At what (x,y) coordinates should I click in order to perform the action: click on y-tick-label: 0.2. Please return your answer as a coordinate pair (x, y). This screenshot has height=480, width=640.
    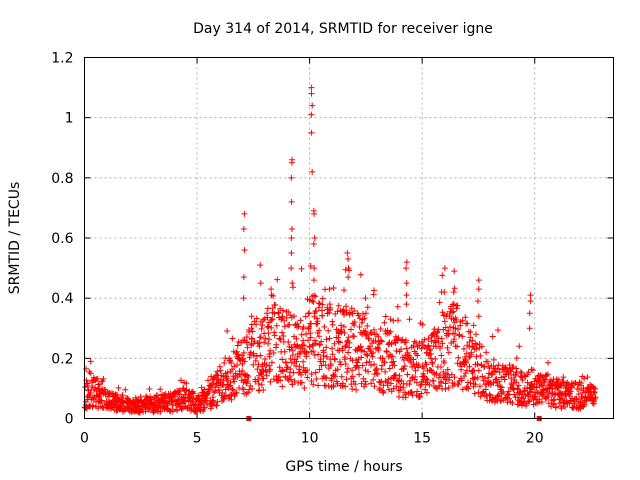
    Looking at the image, I should click on (62, 359).